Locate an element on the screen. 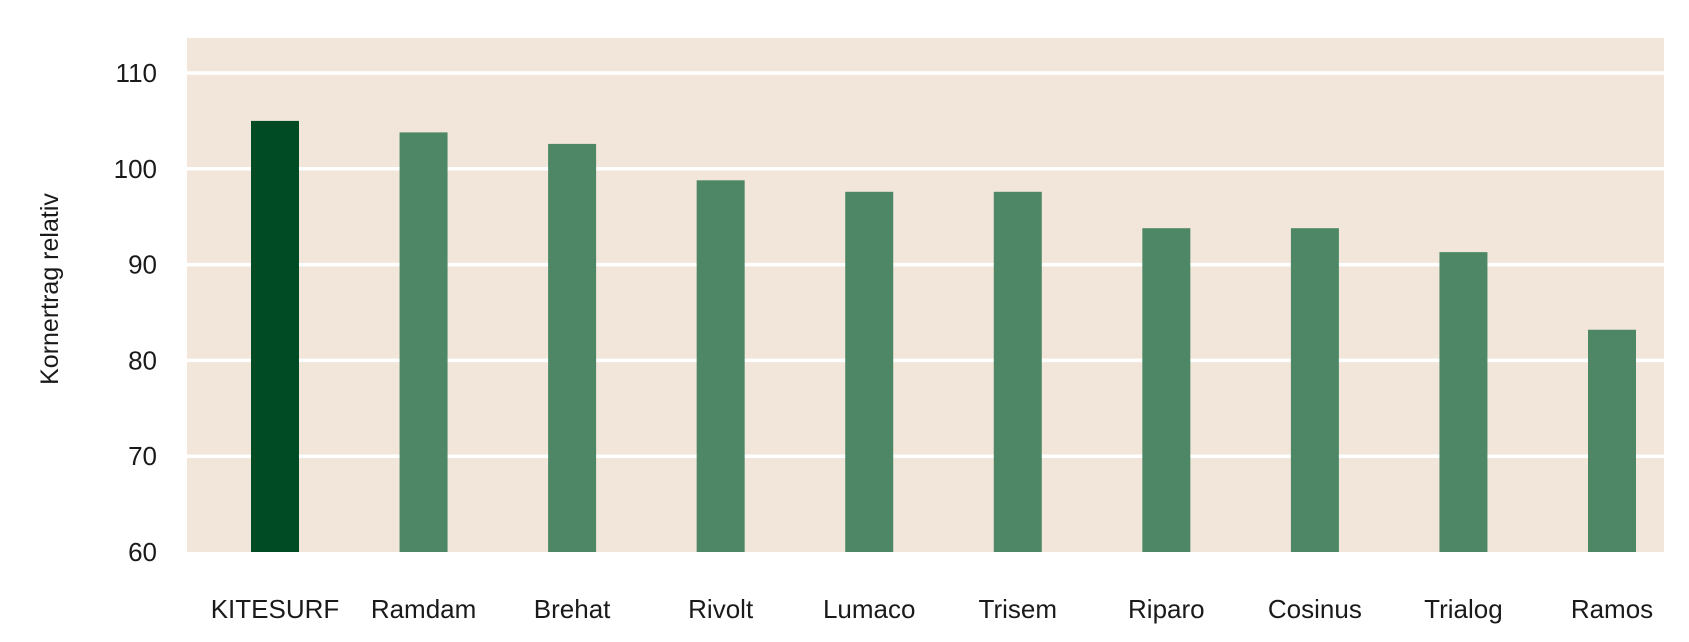 The width and height of the screenshot is (1689, 642). bar-riparo is located at coordinates (1166, 390).